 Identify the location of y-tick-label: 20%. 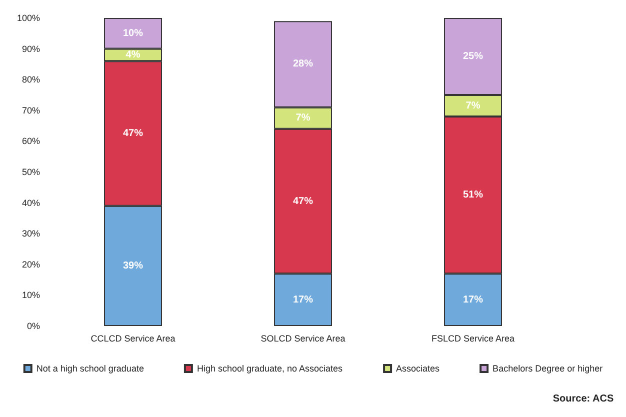
(31, 264).